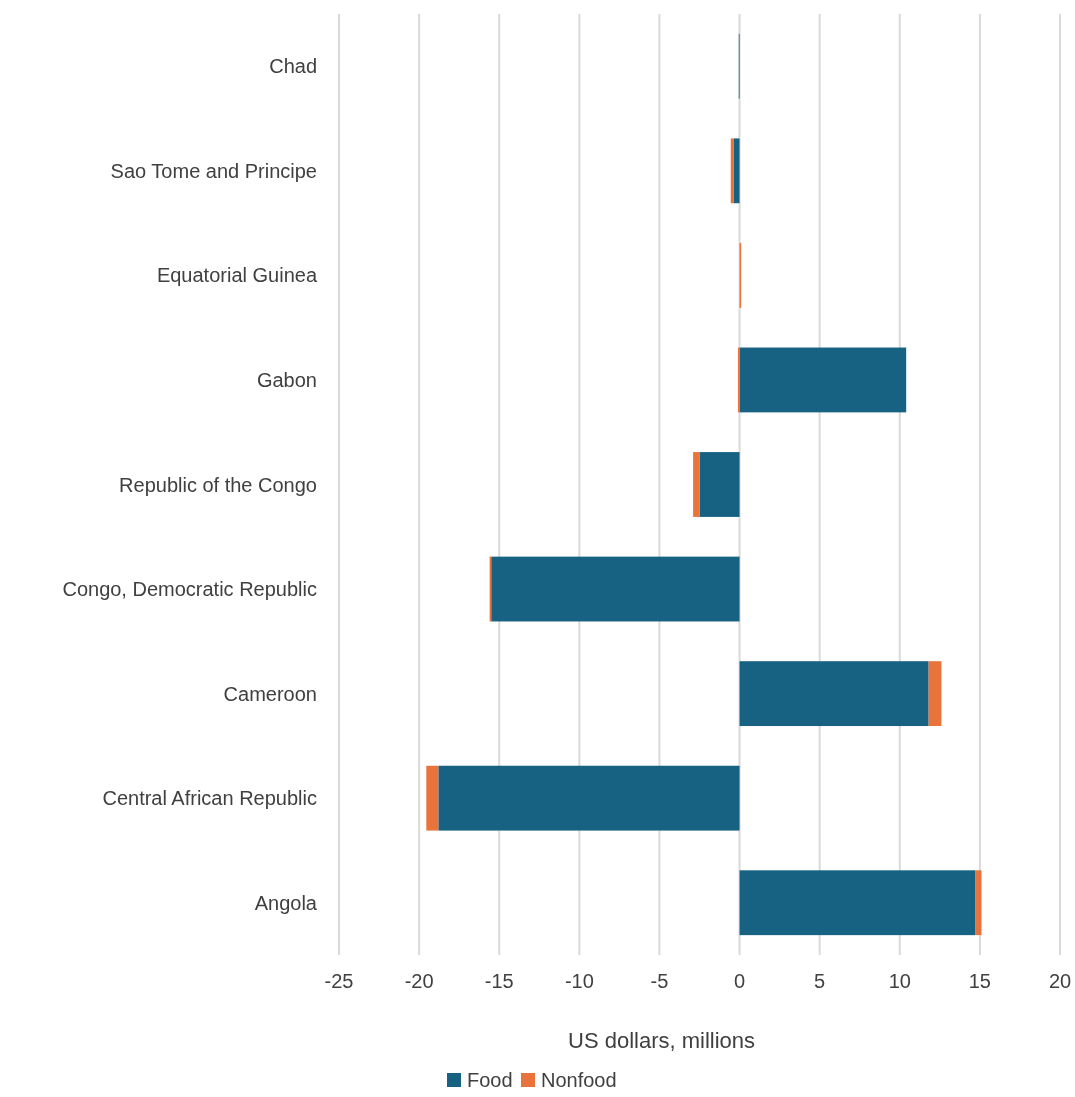  What do you see at coordinates (490, 1080) in the screenshot?
I see `legend-label: Food` at bounding box center [490, 1080].